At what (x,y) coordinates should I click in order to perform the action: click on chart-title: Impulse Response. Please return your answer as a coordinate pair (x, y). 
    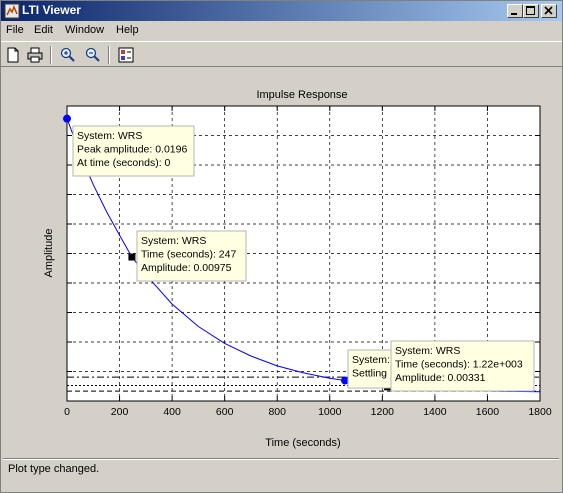
    Looking at the image, I should click on (301, 95).